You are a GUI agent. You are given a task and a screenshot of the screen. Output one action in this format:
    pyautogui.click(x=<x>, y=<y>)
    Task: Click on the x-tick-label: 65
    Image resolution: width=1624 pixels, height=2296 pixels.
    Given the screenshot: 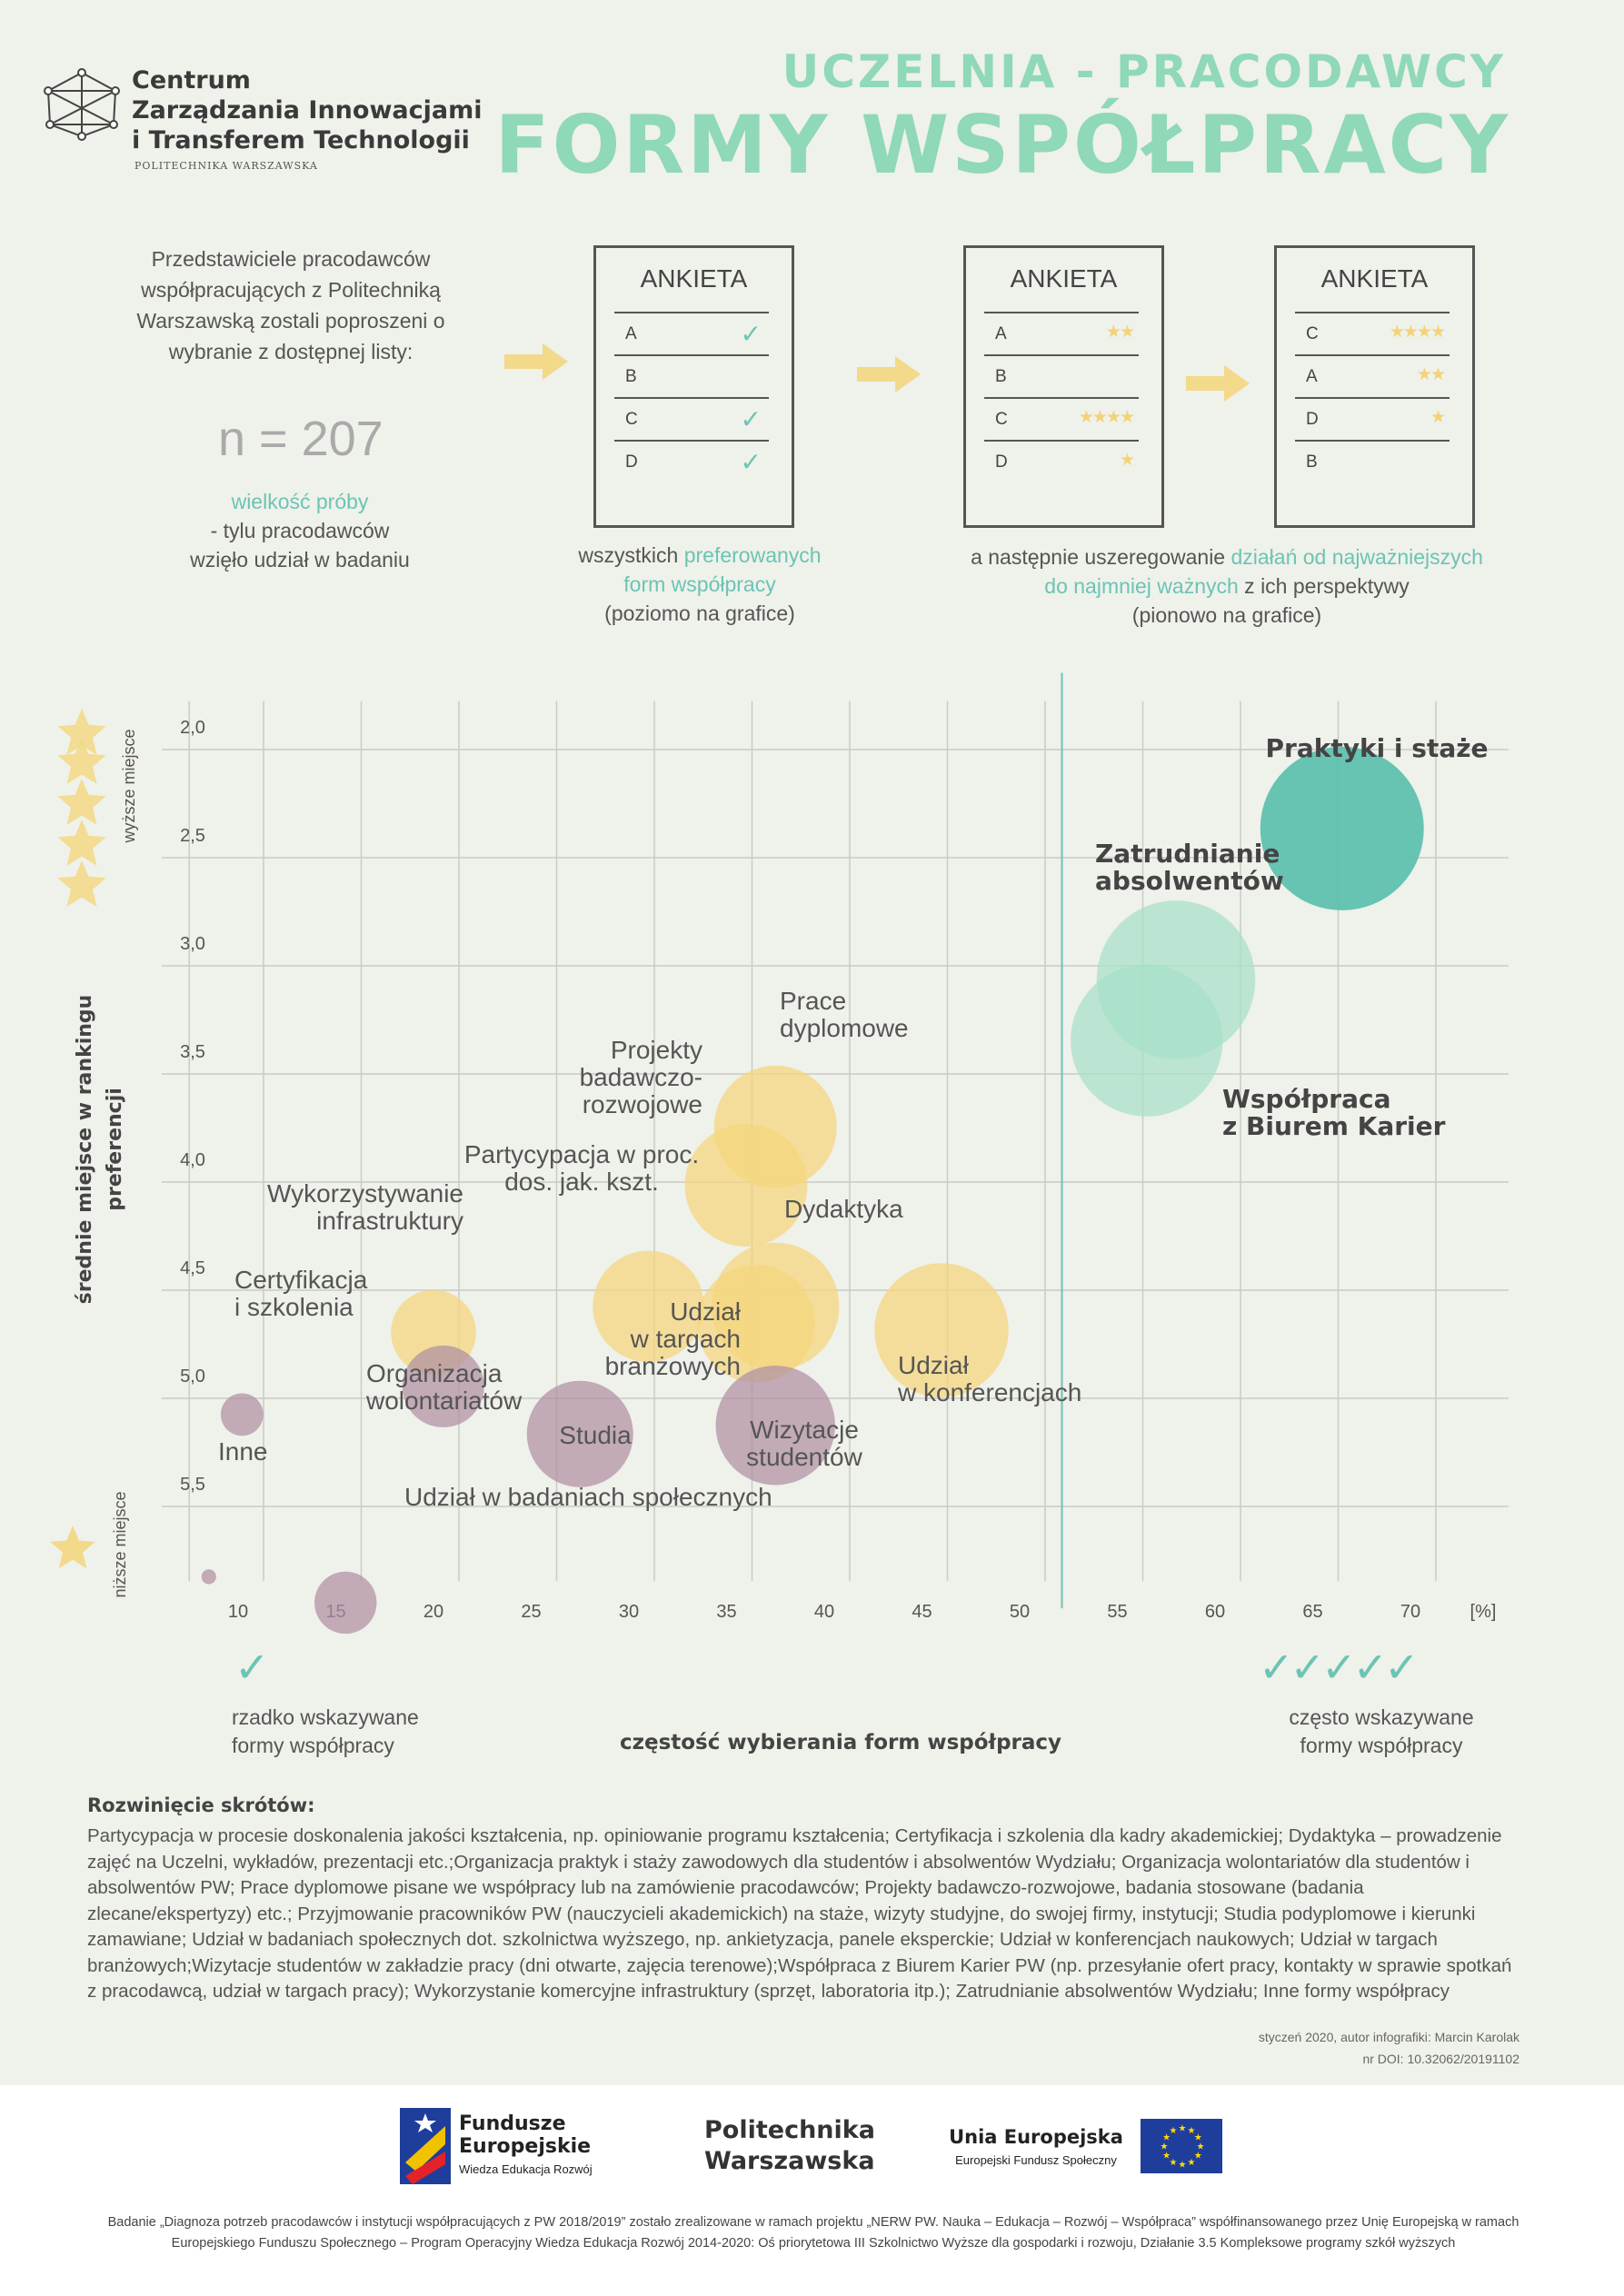 What is the action you would take?
    pyautogui.click(x=1312, y=1612)
    